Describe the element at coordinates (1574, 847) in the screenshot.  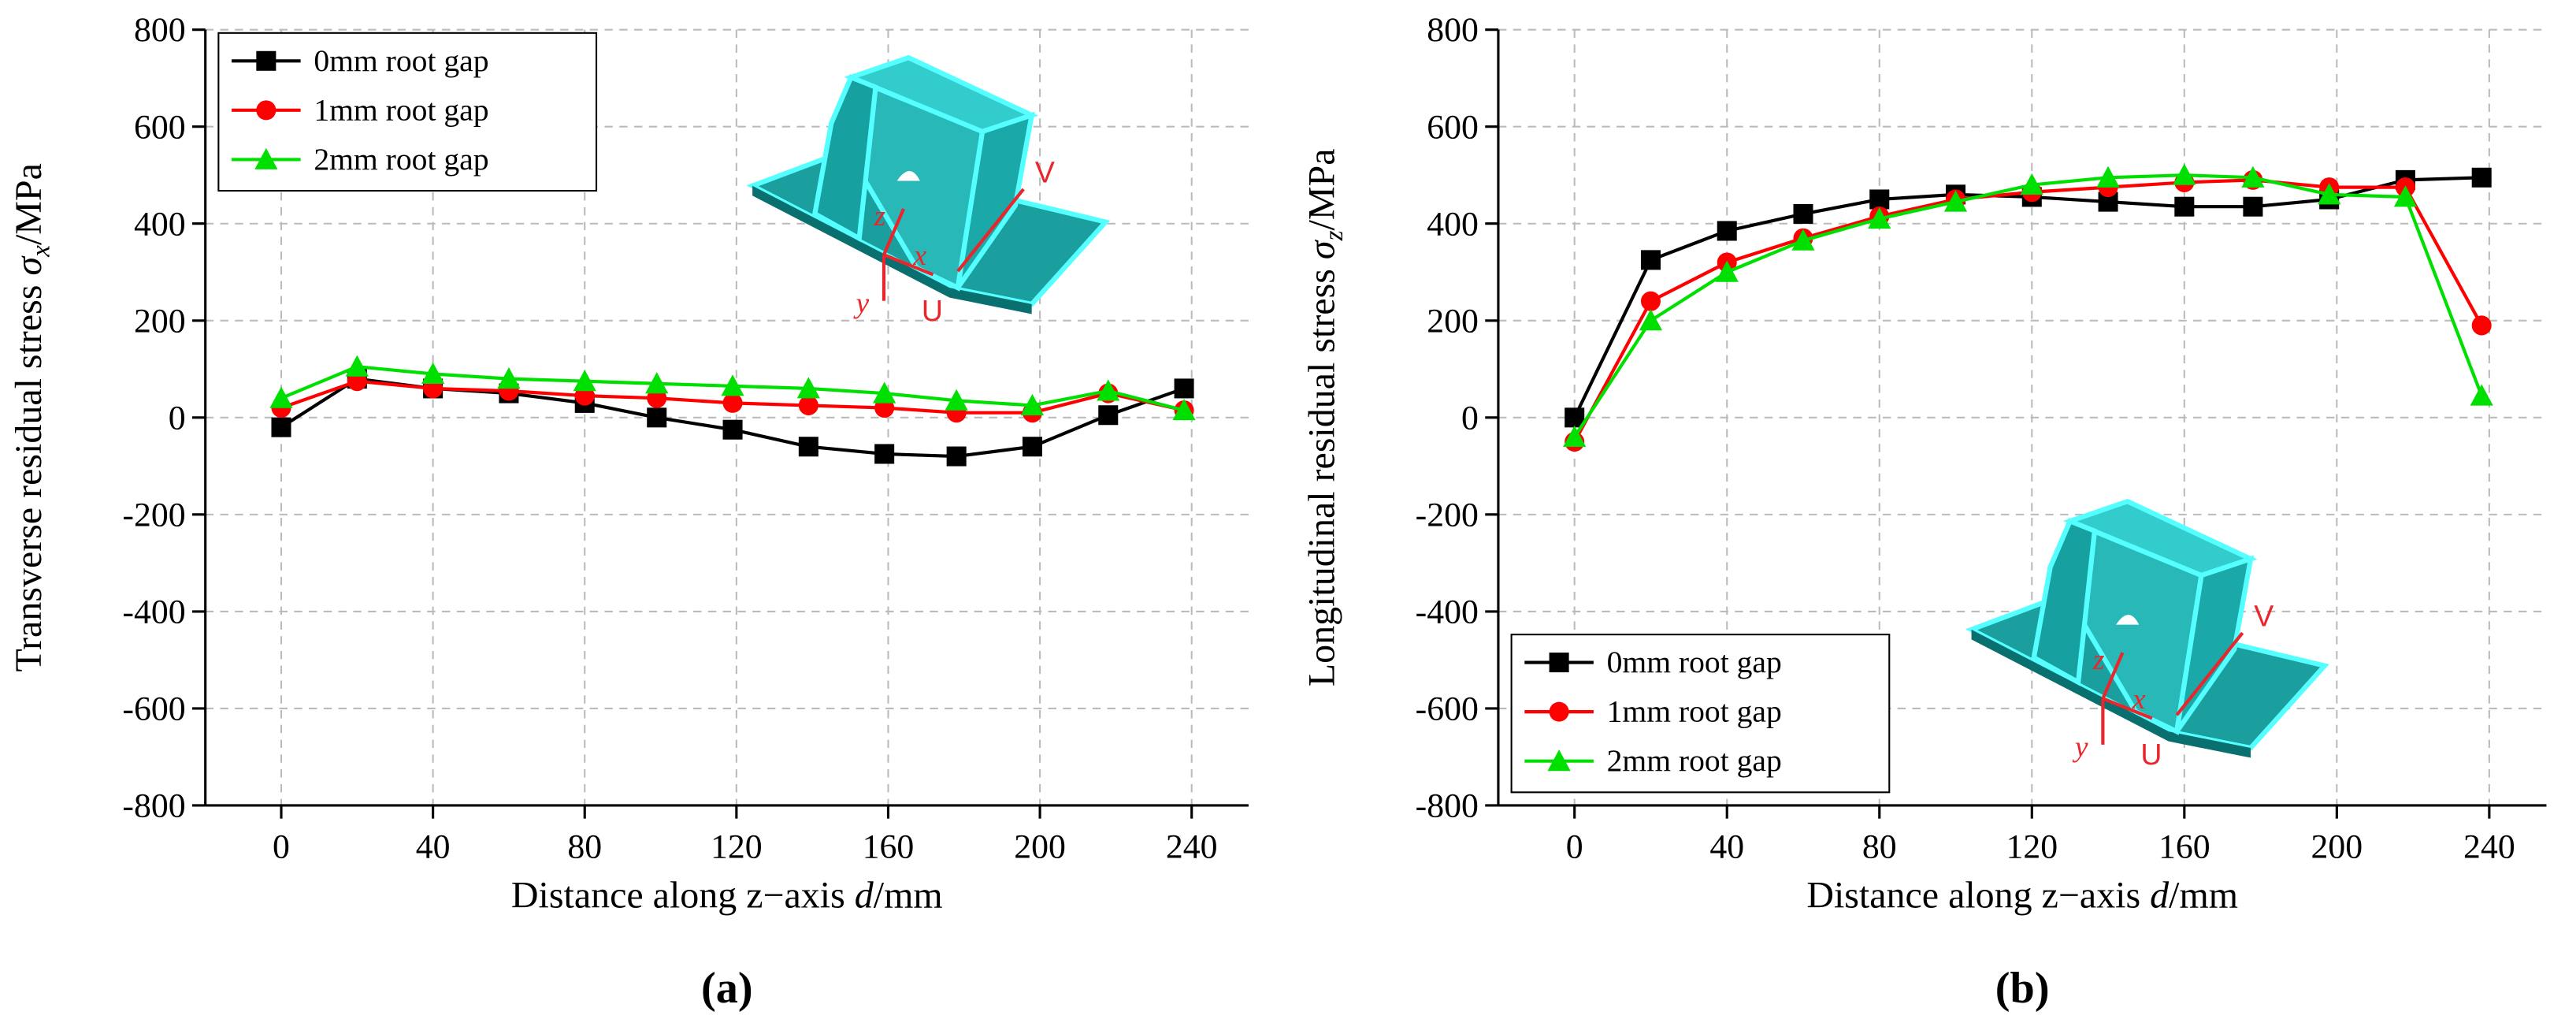
I see `x-tick-label: 0` at that location.